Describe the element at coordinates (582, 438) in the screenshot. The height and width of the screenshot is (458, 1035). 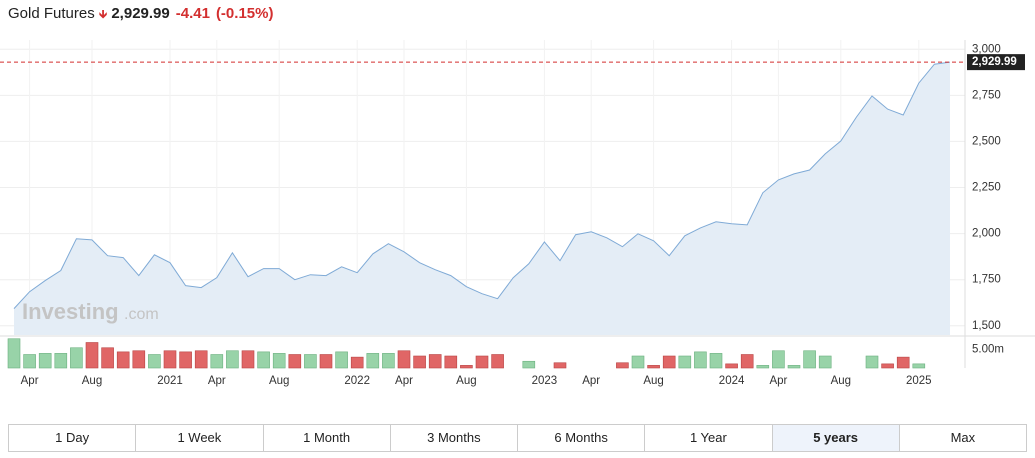
I see `range-button: 6 Months` at that location.